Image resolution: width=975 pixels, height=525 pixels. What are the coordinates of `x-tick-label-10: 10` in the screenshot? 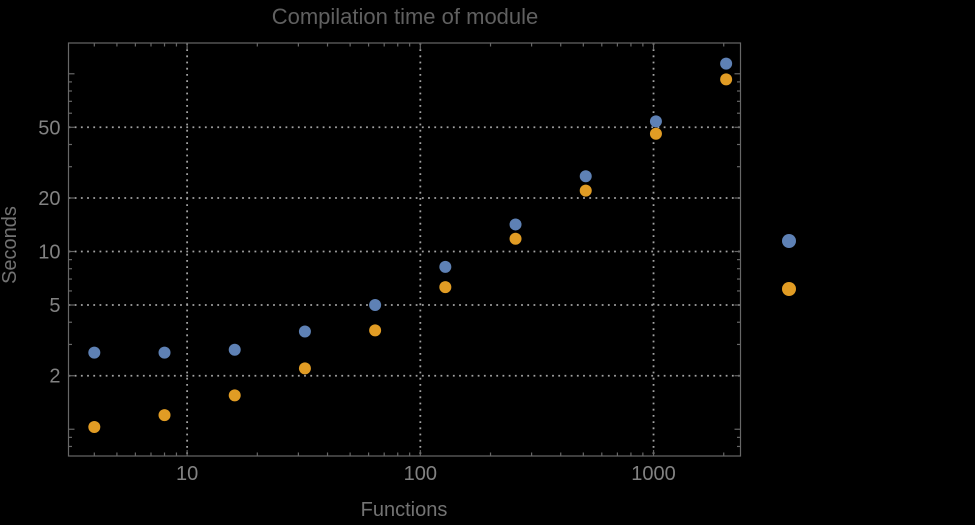 It's located at (187, 474).